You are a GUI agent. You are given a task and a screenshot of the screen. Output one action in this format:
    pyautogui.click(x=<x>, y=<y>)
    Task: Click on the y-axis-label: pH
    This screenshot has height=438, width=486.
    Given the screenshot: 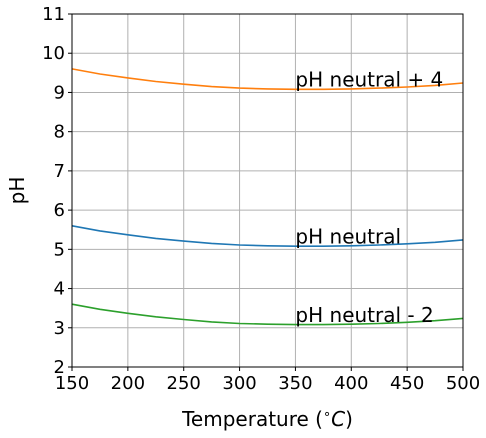 What is the action you would take?
    pyautogui.click(x=17, y=191)
    